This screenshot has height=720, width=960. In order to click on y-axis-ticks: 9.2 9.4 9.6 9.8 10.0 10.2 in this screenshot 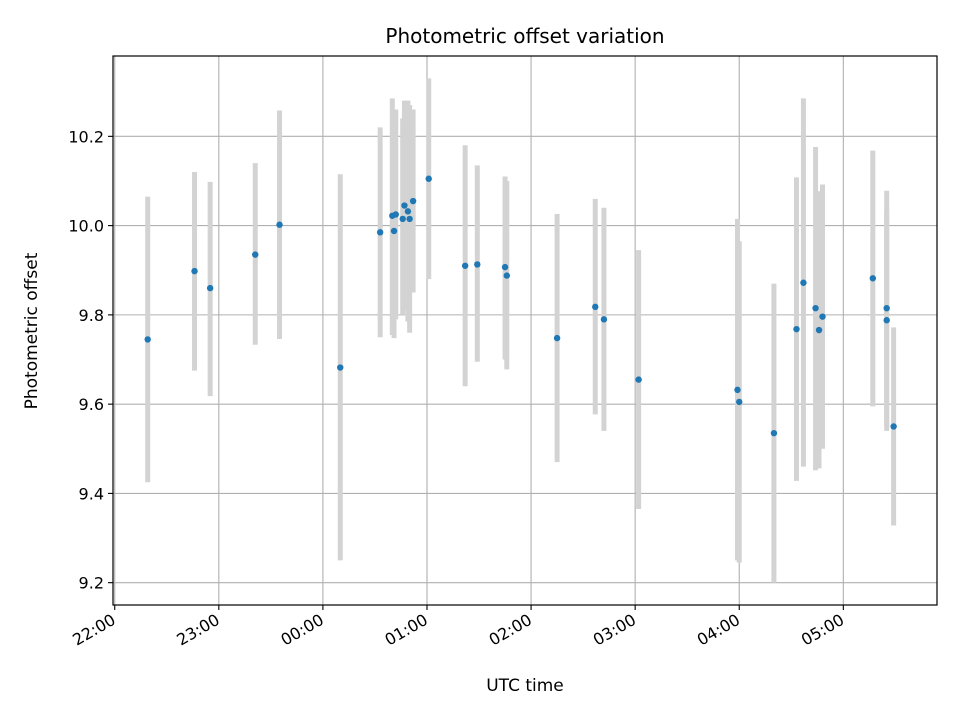, I will do `click(90, 360)`.